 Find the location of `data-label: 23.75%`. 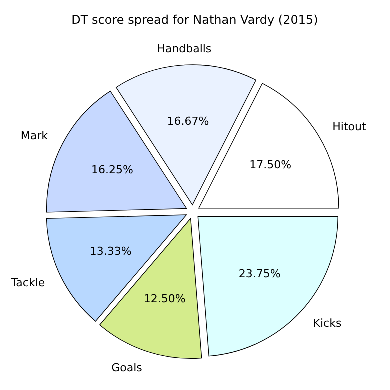

data-label: 23.75% is located at coordinates (259, 274).